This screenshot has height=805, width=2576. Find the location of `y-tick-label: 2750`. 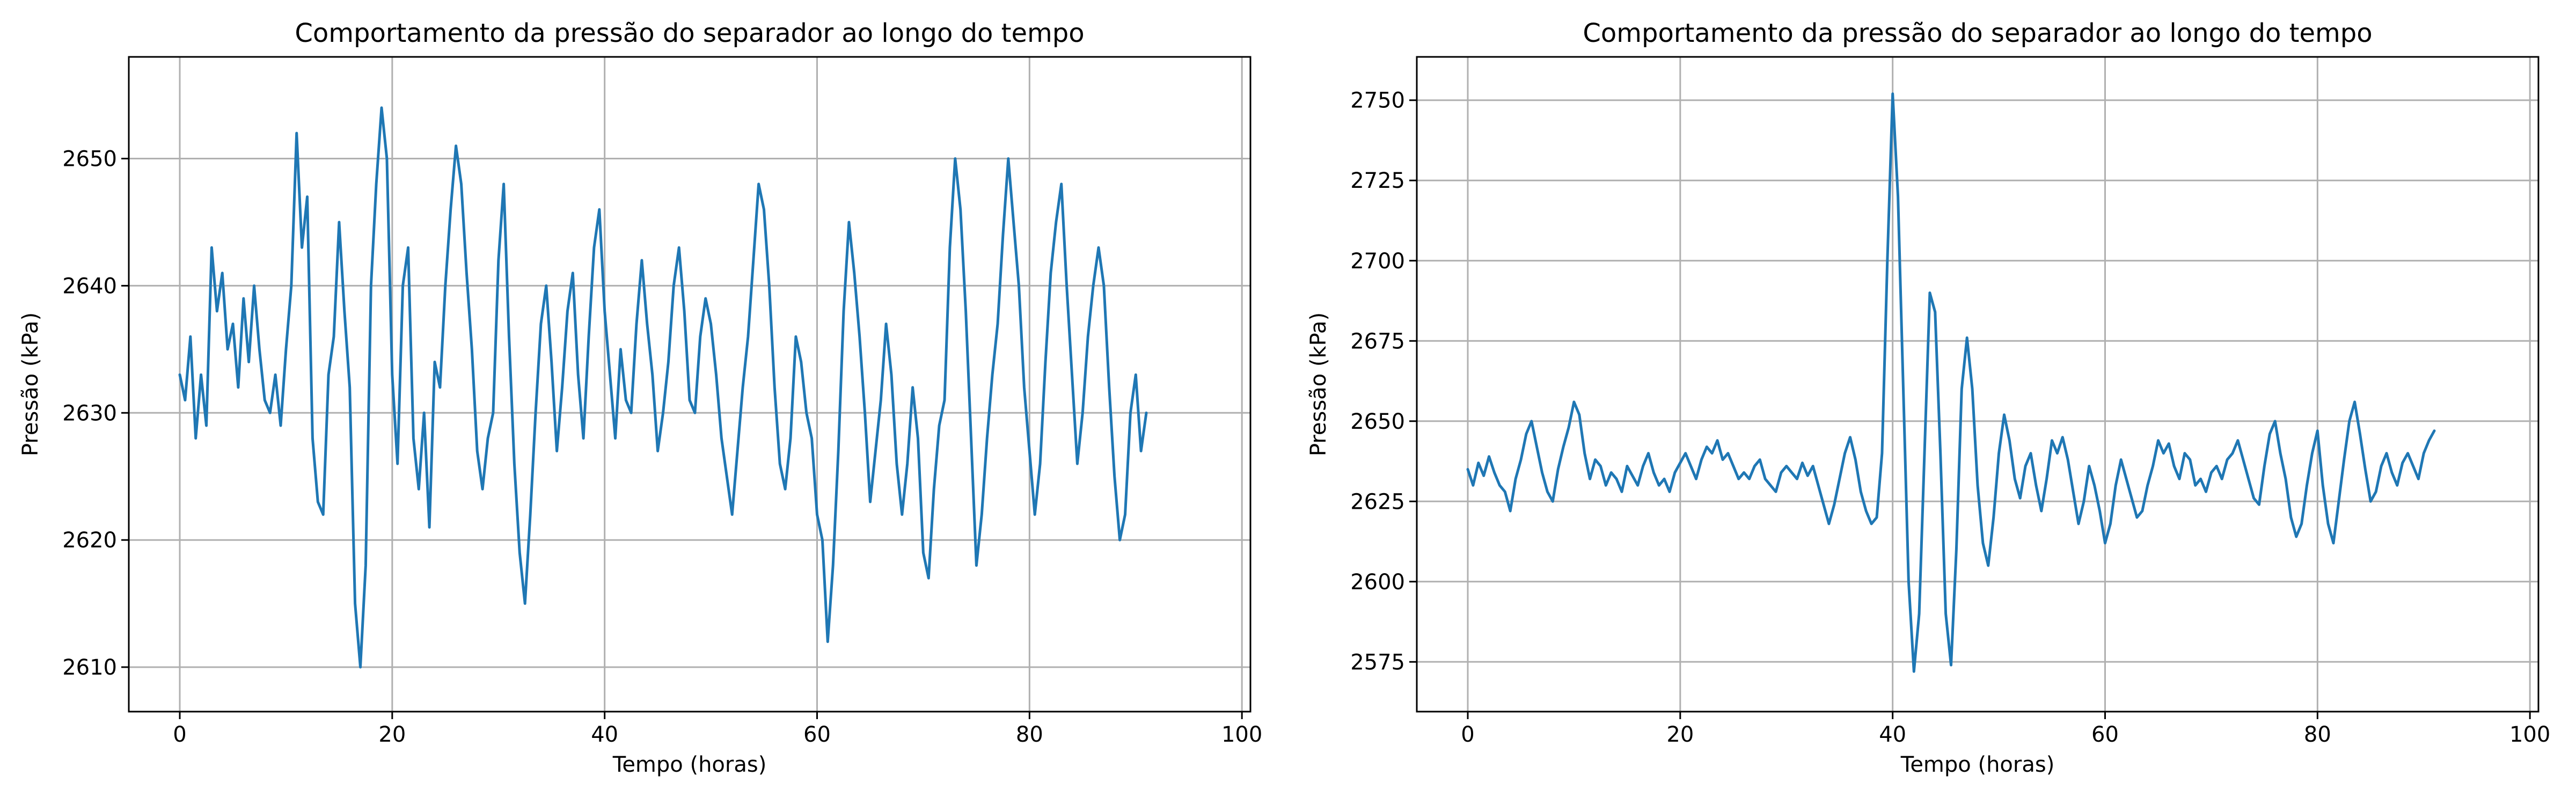

y-tick-label: 2750 is located at coordinates (1377, 101).